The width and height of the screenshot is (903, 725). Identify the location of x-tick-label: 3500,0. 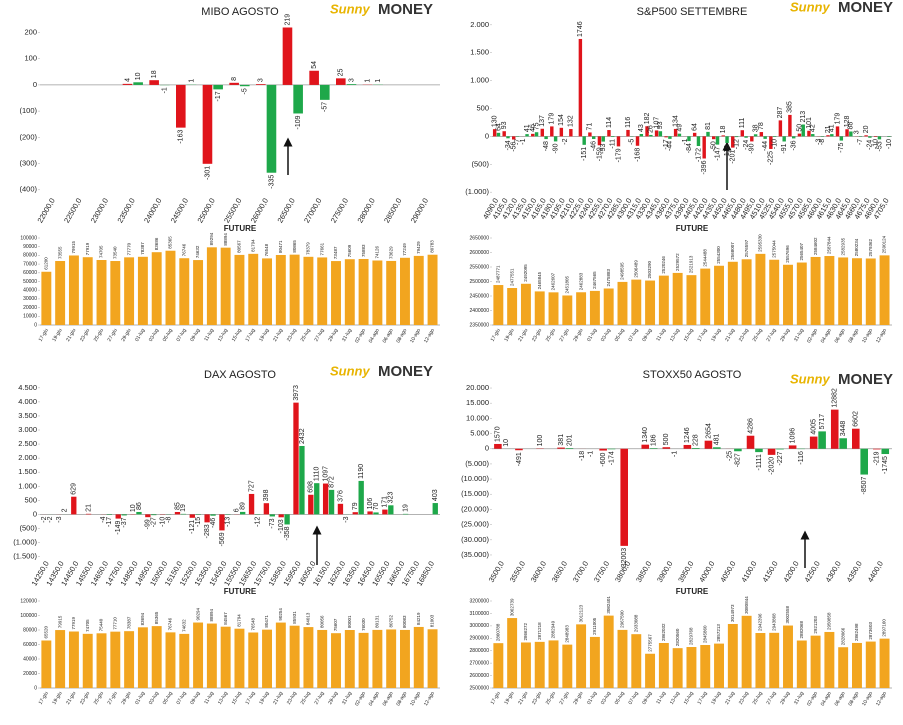
(496, 571).